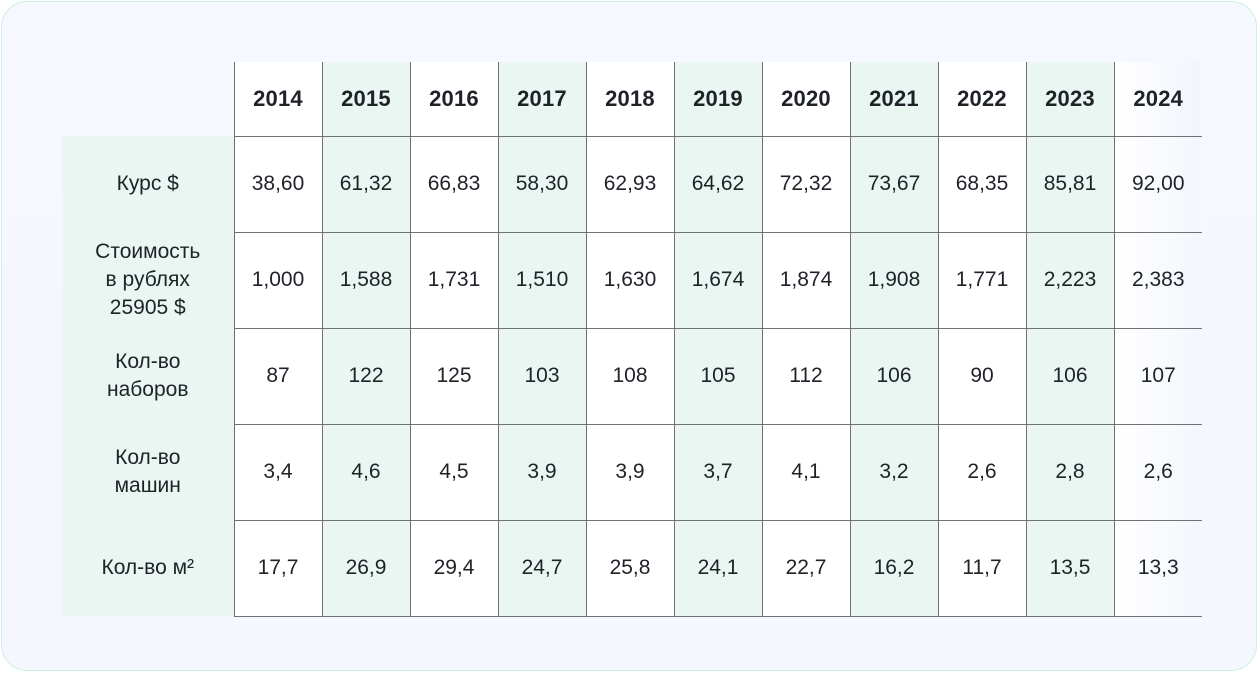 The height and width of the screenshot is (674, 1260). Describe the element at coordinates (1157, 183) in the screenshot. I see `table-cell: 92,00` at that location.